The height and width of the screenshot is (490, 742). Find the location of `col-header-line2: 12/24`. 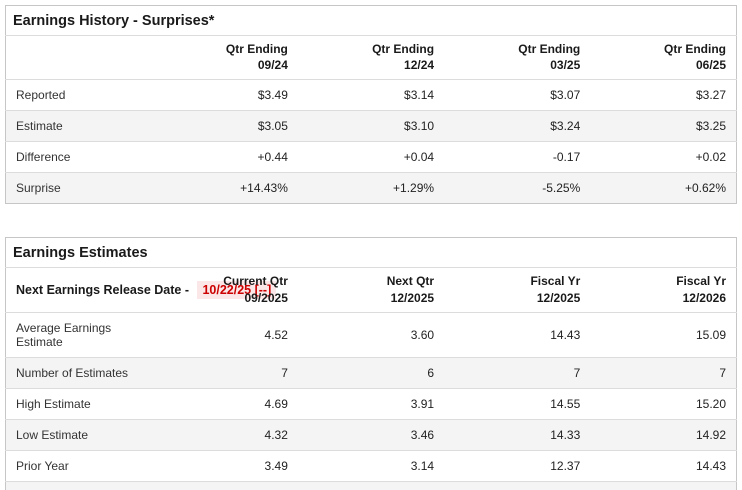

col-header-line2: 12/24 is located at coordinates (419, 65).